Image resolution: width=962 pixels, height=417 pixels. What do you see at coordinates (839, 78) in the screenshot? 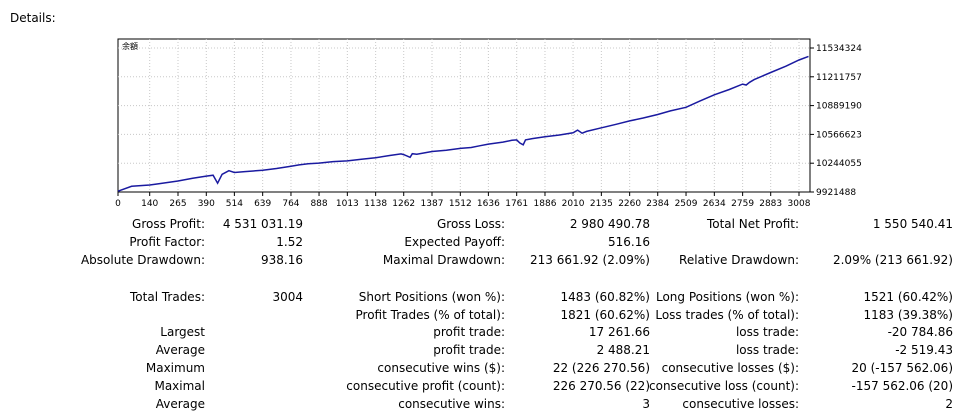
I see `y-tick-label: 11211757` at bounding box center [839, 78].